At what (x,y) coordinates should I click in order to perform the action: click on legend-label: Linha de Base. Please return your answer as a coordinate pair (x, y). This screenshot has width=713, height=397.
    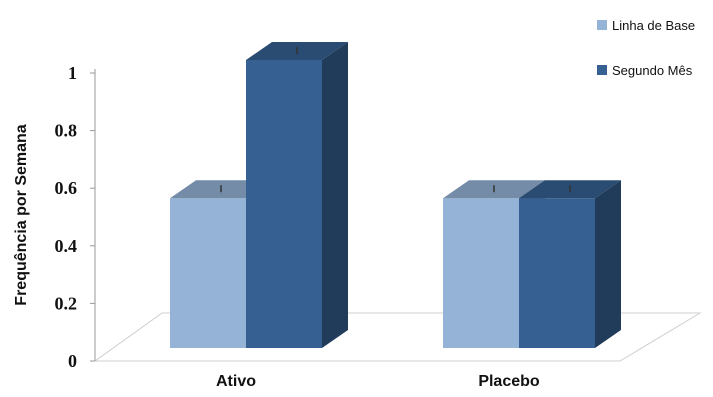
    Looking at the image, I should click on (653, 25).